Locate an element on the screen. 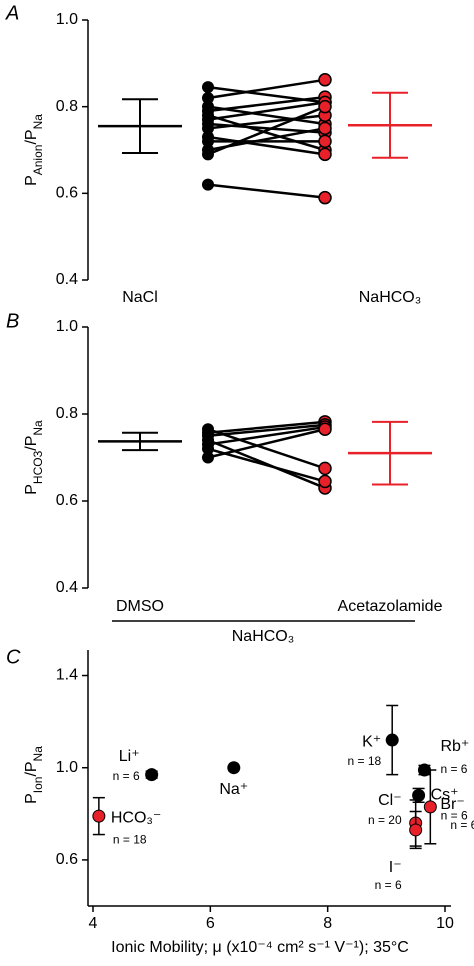 The height and width of the screenshot is (966, 474). n-label: n = 20 is located at coordinates (385, 820).